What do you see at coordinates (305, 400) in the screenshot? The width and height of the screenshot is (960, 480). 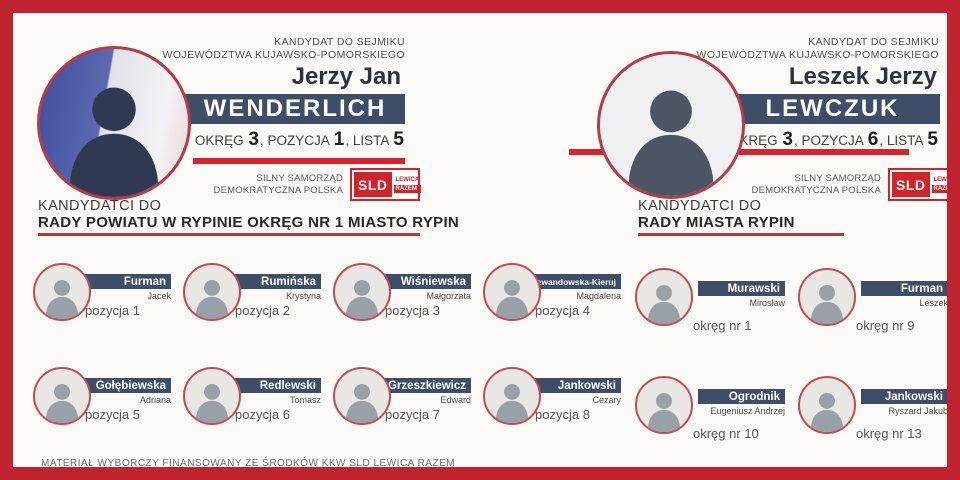 I see `candidate-first-name: Tomasz` at bounding box center [305, 400].